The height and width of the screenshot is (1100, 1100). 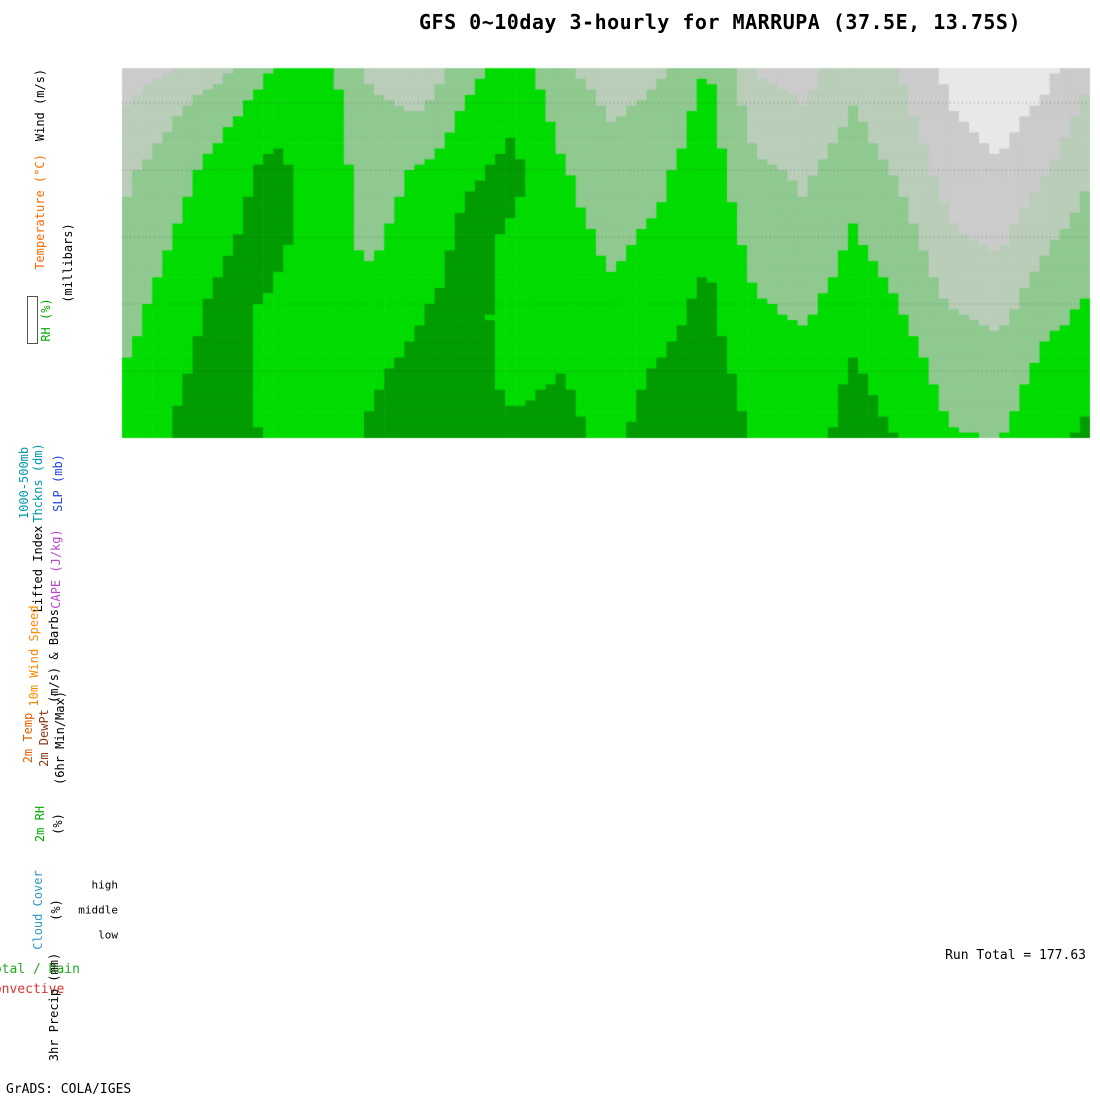 What do you see at coordinates (28, 738) in the screenshot?
I see `y-axis-label-2m-temp: 2m Temp` at bounding box center [28, 738].